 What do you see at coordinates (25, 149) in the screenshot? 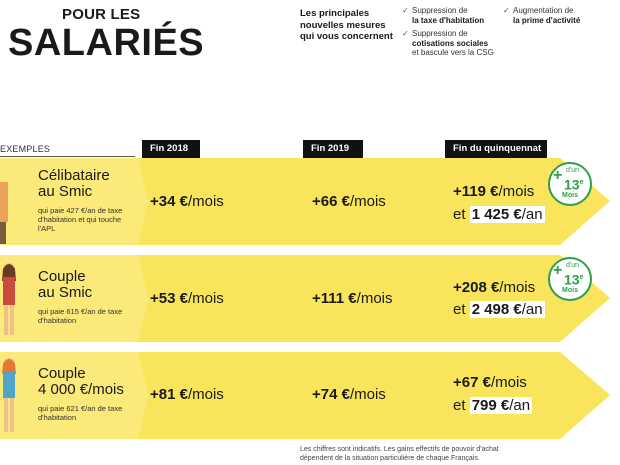
I see `examples-label: EXEMPLES` at bounding box center [25, 149].